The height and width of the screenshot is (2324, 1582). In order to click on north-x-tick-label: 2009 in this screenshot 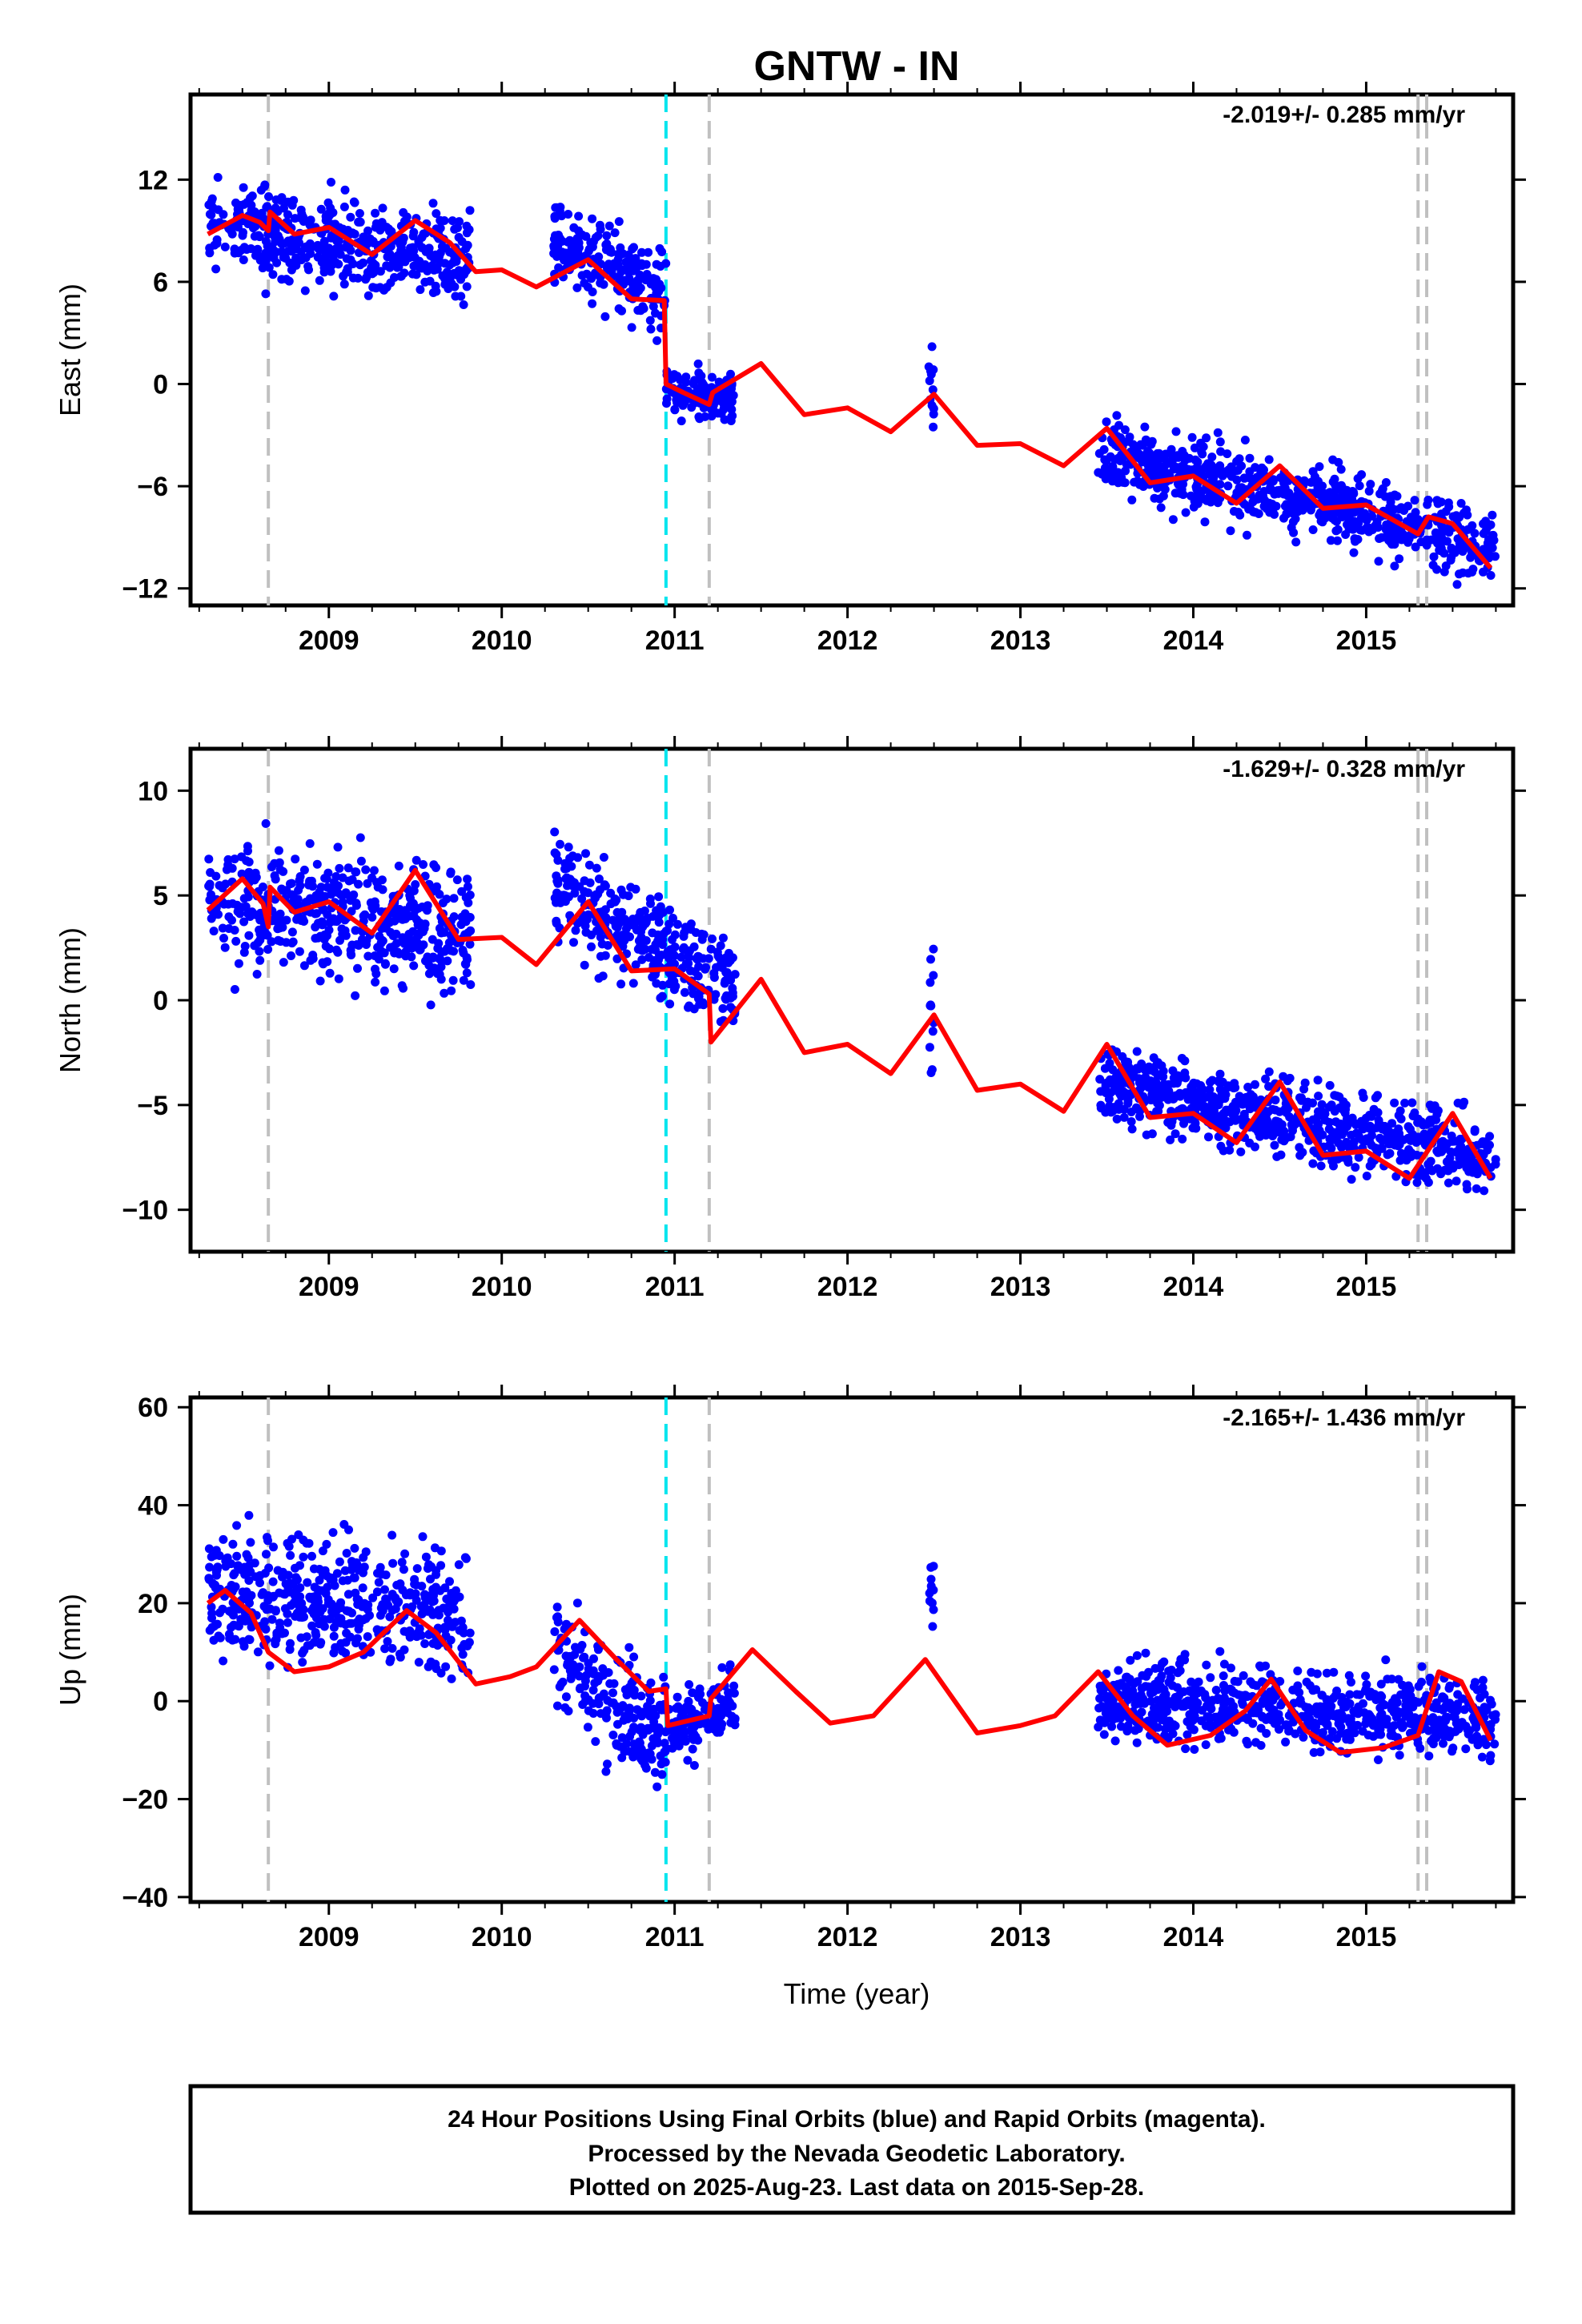, I will do `click(329, 1287)`.